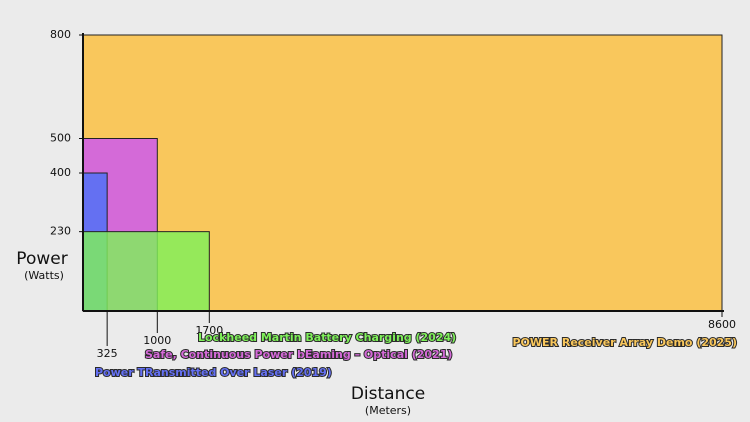 The width and height of the screenshot is (750, 422). I want to click on y-tick-label: 400, so click(60, 172).